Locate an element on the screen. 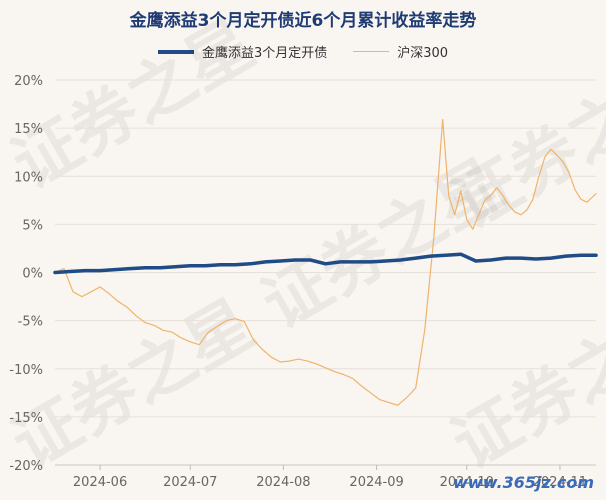 This screenshot has height=500, width=606. y-tick-label: 20% is located at coordinates (28, 81).